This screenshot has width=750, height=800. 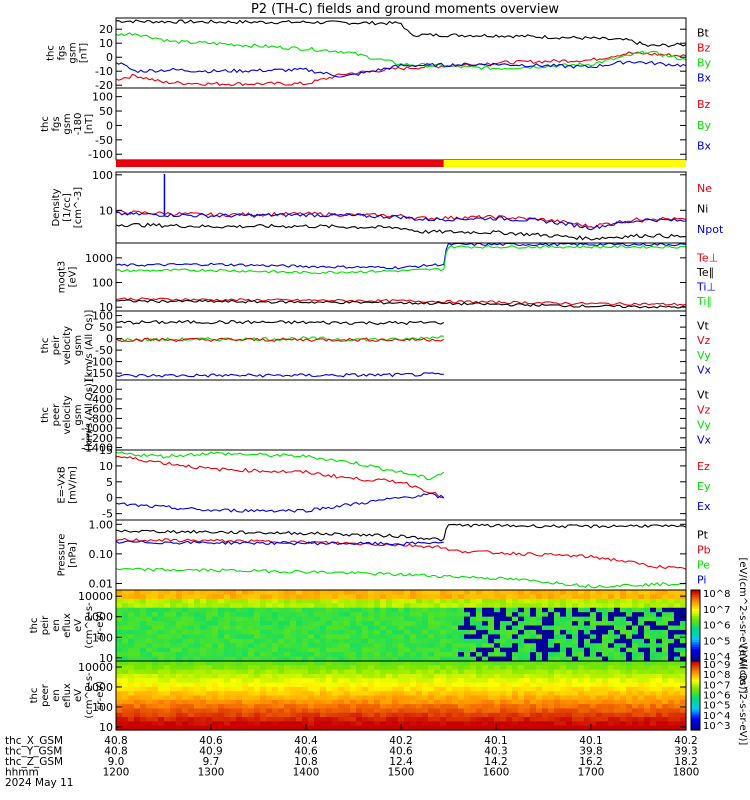 I want to click on x-row-value: 9.7, so click(x=211, y=762).